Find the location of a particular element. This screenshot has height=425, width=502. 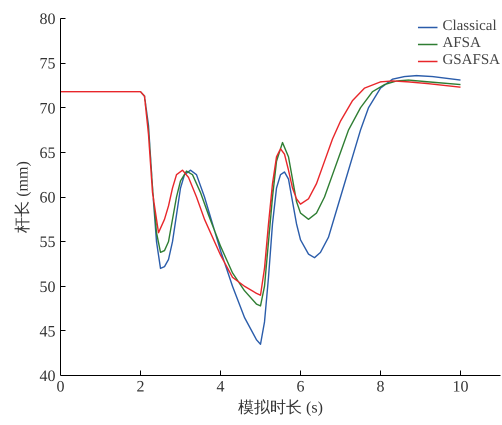

x-tick-label: 8 is located at coordinates (380, 387).